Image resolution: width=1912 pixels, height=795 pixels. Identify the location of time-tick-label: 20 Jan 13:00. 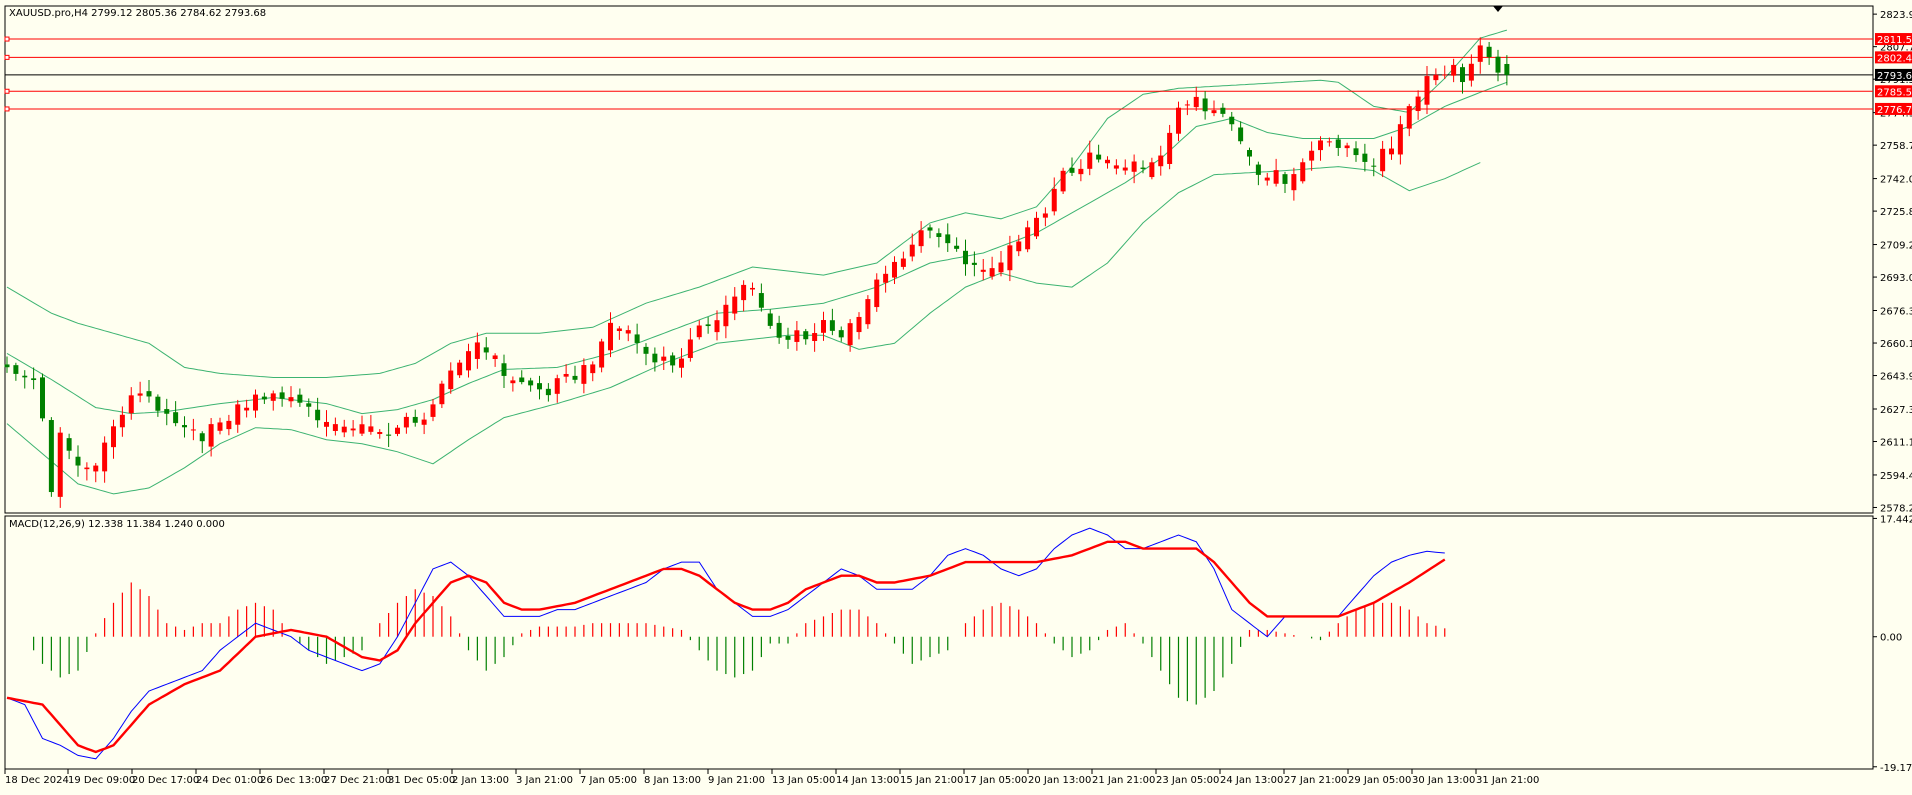
(1059, 780).